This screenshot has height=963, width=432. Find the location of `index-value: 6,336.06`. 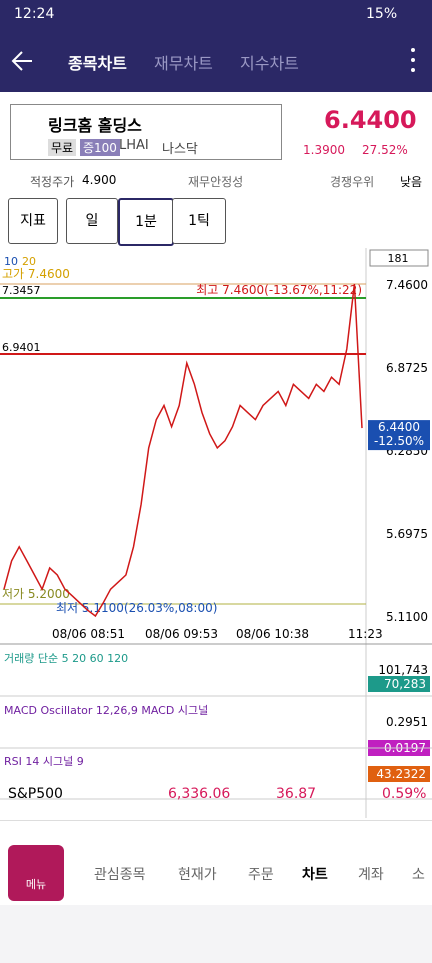

index-value: 6,336.06 is located at coordinates (199, 794).